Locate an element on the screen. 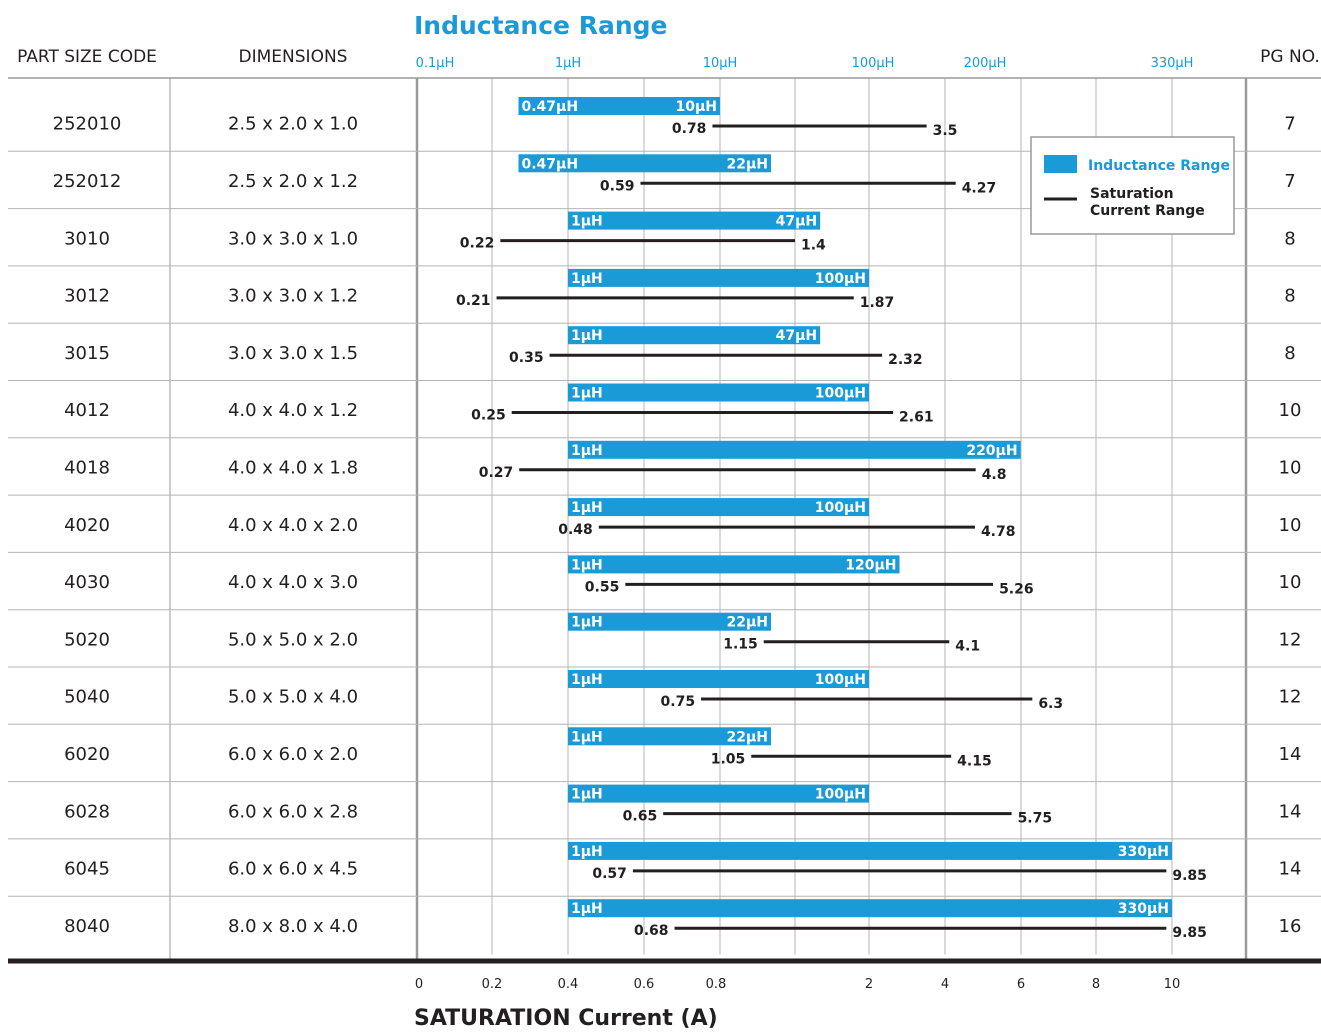  table-row: 8040 8.0 x 8.0 x 4.0 16 1µH 330µH 0.68 9.85 is located at coordinates (682, 920).